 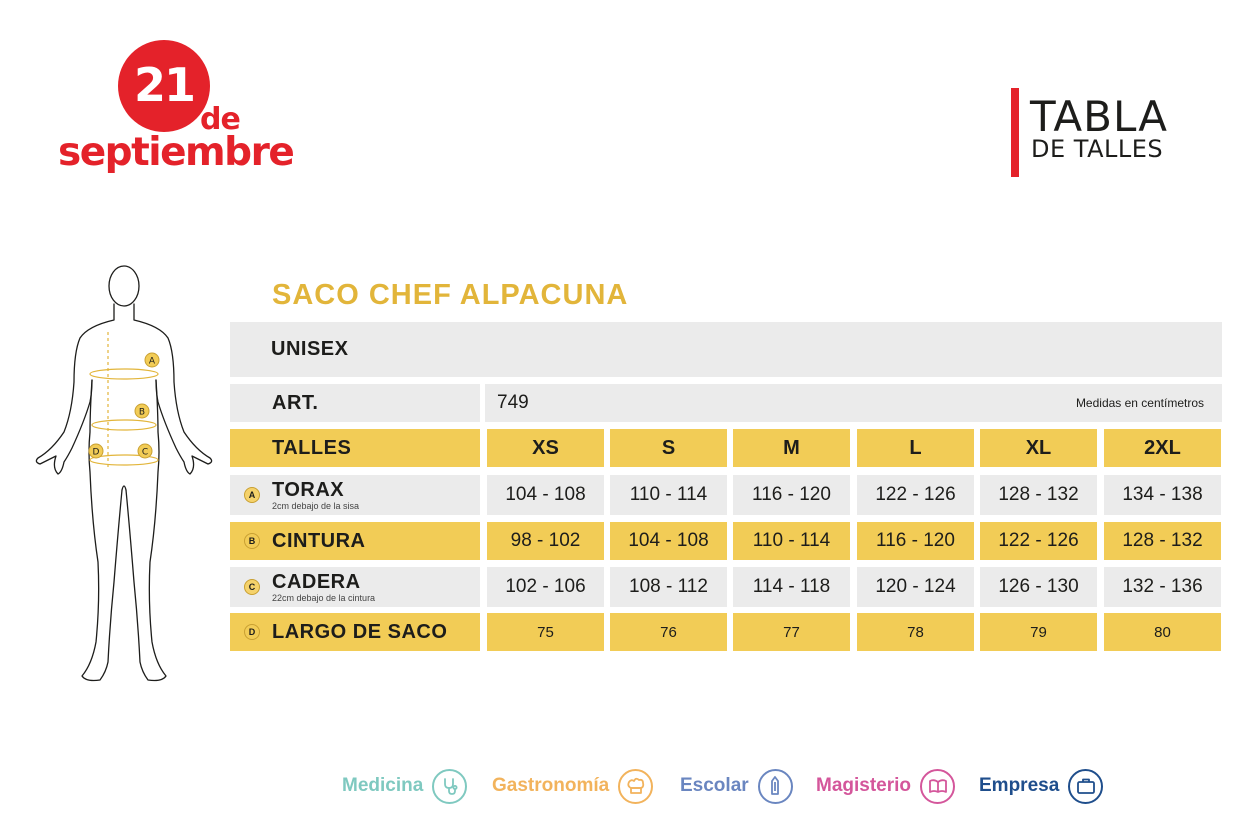 I want to click on marker-badge: D, so click(x=252, y=632).